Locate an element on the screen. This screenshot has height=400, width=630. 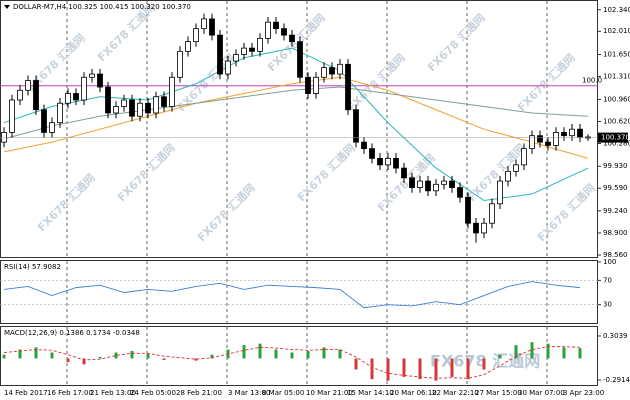
y-tick-label: 30 is located at coordinates (607, 305).